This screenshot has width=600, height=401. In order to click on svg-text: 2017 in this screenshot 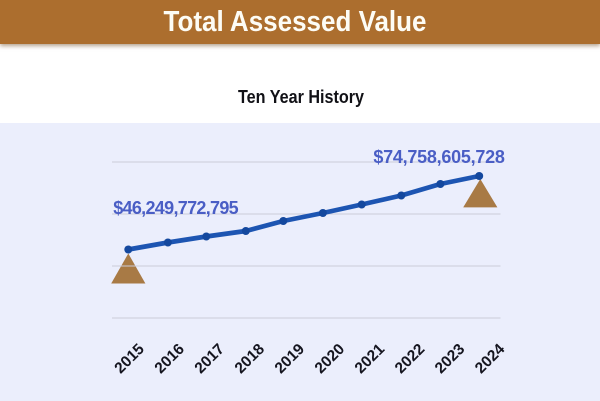, I will do `click(210, 359)`.